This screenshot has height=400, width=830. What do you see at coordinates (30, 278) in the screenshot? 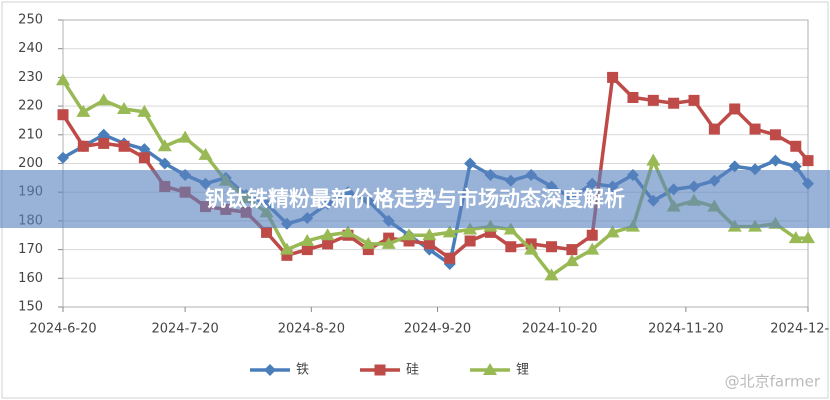
I see `y-tick-label: 160` at bounding box center [30, 278].